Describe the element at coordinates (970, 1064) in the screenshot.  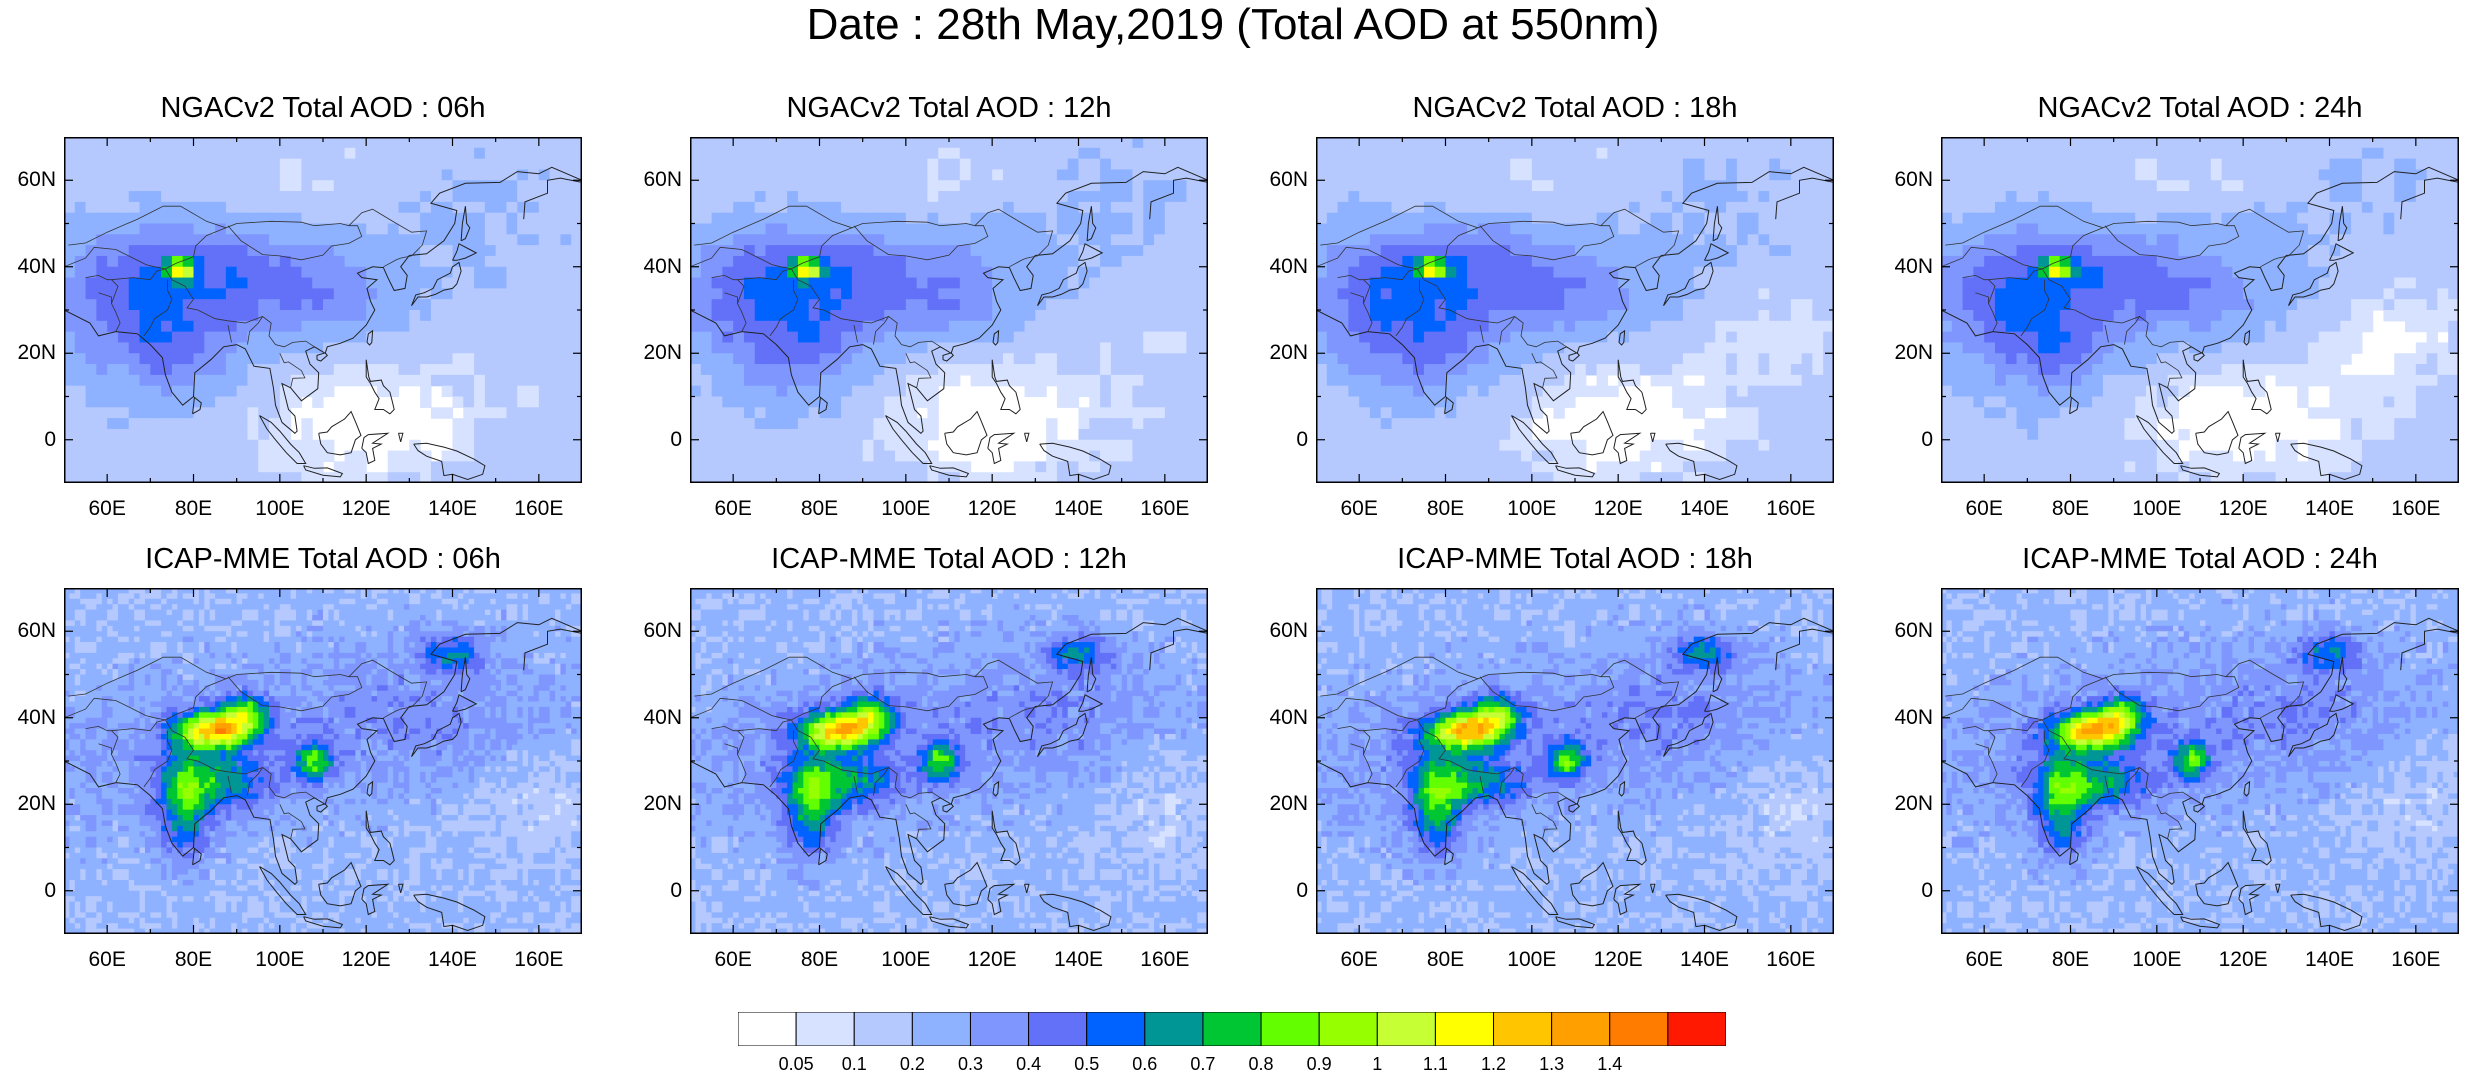
I see `colorbar-label: 0.3` at that location.